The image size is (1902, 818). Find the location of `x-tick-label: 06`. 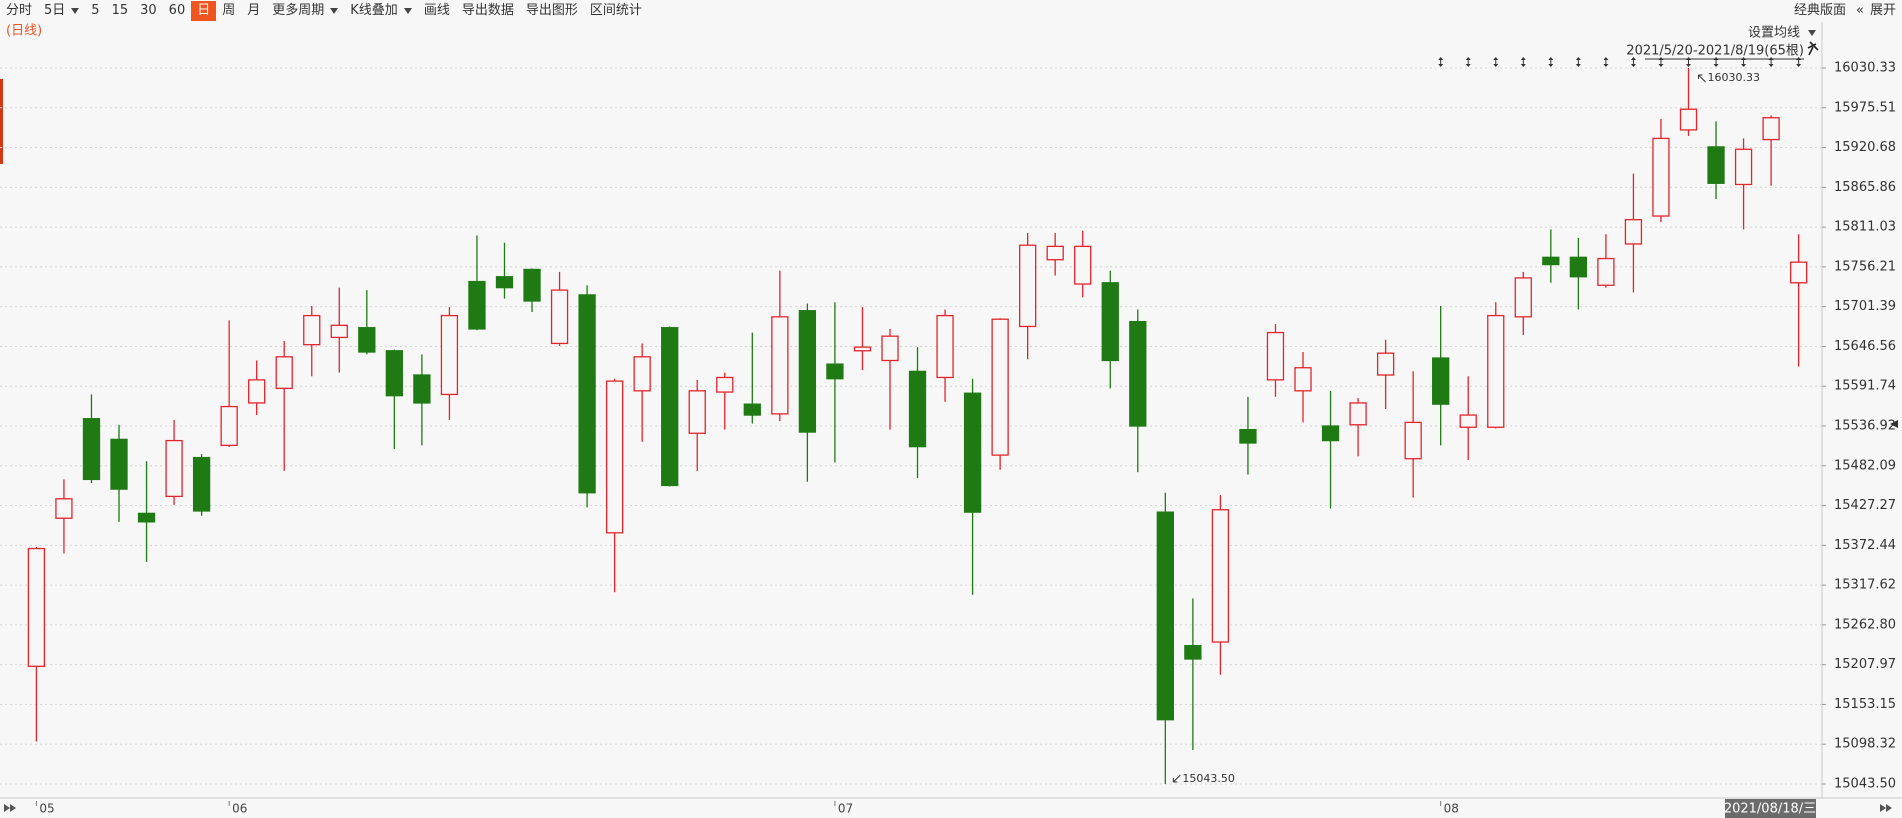

x-tick-label: 06 is located at coordinates (239, 809).